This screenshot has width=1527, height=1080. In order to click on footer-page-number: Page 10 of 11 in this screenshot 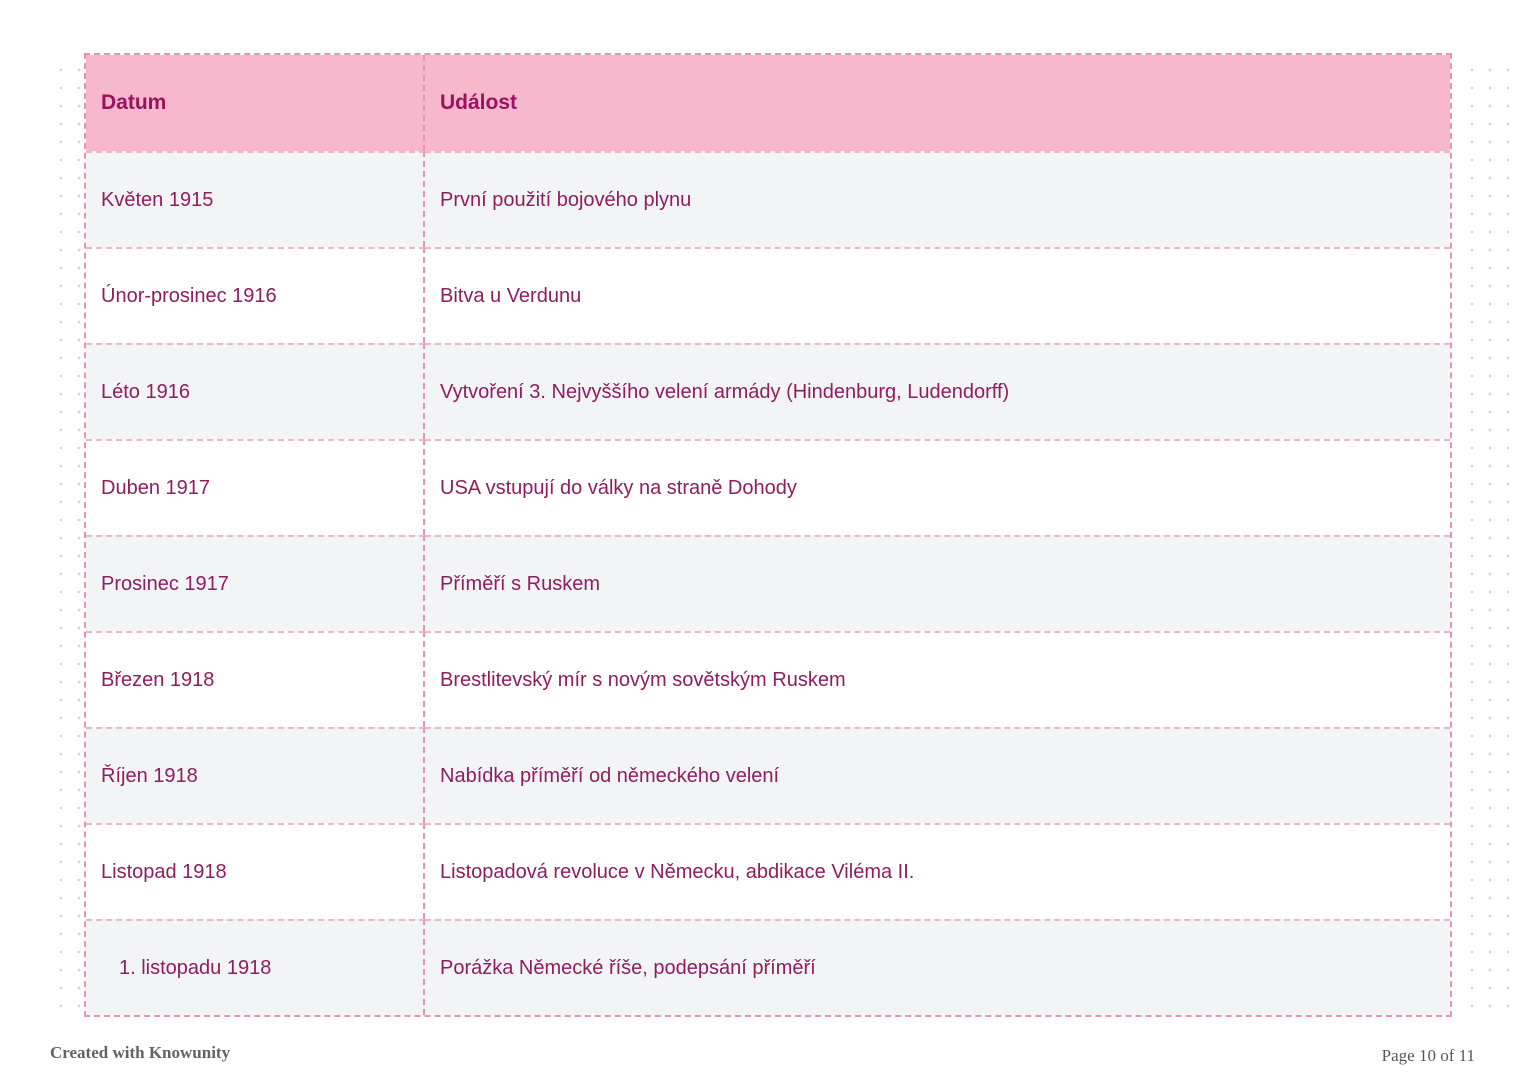, I will do `click(1428, 1055)`.